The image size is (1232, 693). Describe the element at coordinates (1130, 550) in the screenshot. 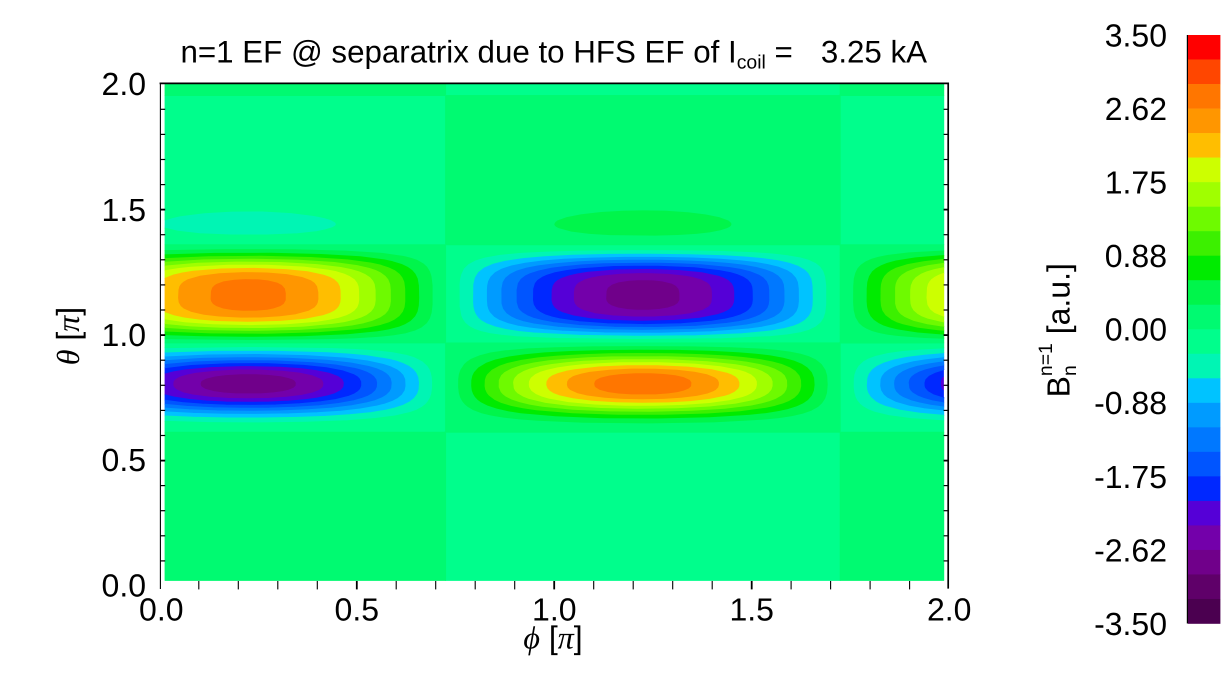

I see `svg-text: -2.62` at that location.